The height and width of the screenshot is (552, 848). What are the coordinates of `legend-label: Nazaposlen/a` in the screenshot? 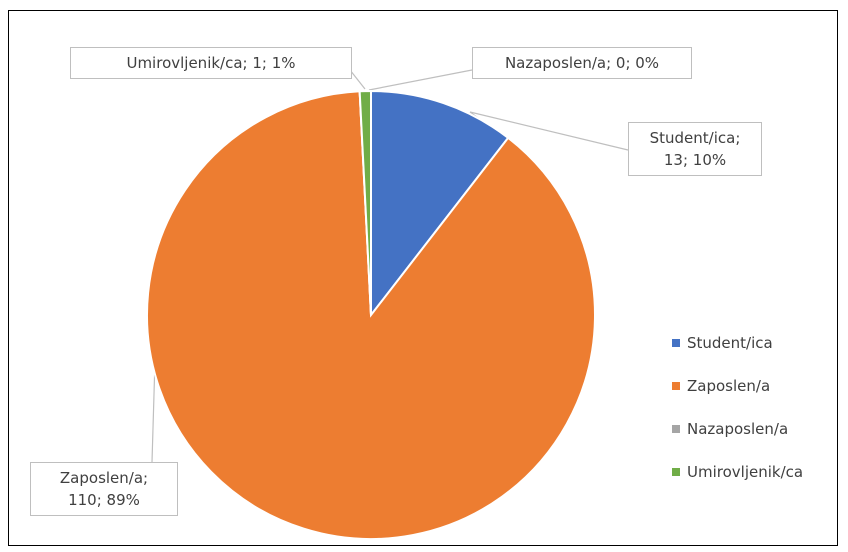 It's located at (738, 429).